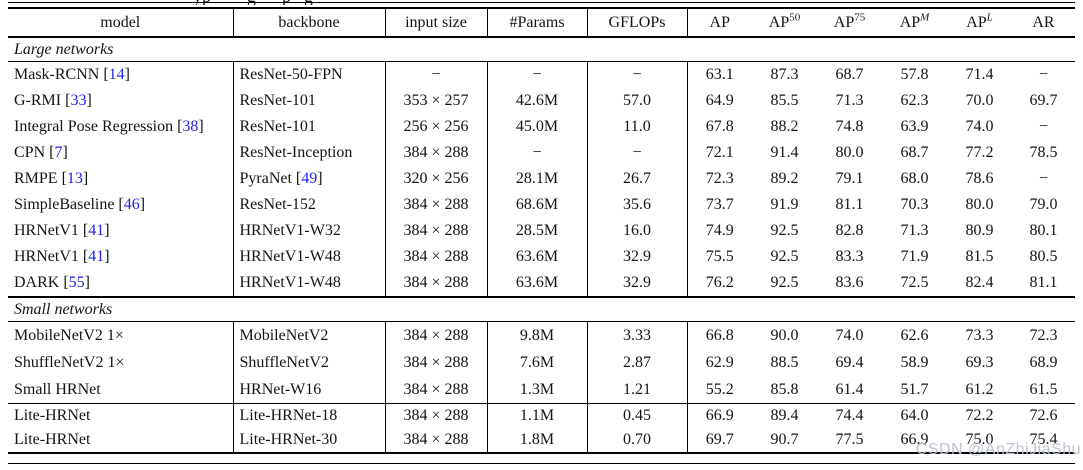  I want to click on backbone-cell: ResNet-152, so click(309, 205).